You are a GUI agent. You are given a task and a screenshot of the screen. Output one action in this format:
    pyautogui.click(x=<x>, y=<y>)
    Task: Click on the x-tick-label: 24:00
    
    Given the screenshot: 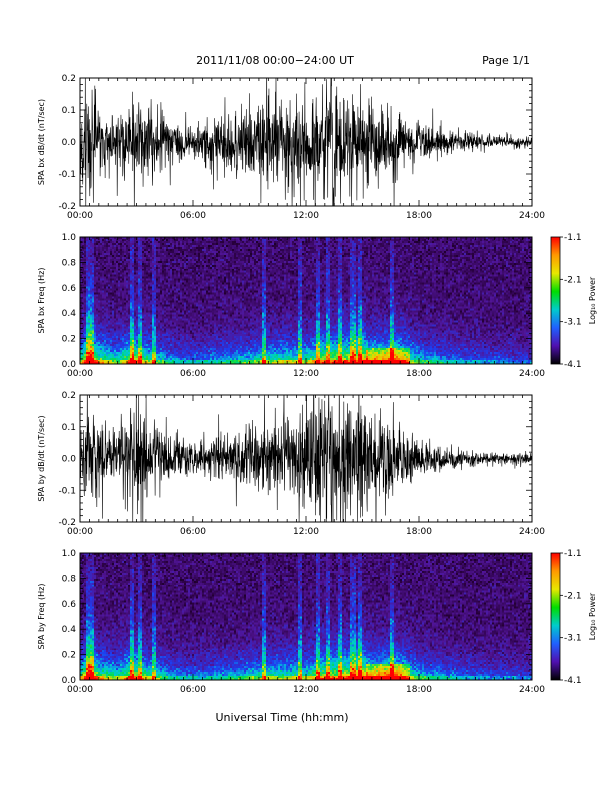 What is the action you would take?
    pyautogui.click(x=532, y=216)
    